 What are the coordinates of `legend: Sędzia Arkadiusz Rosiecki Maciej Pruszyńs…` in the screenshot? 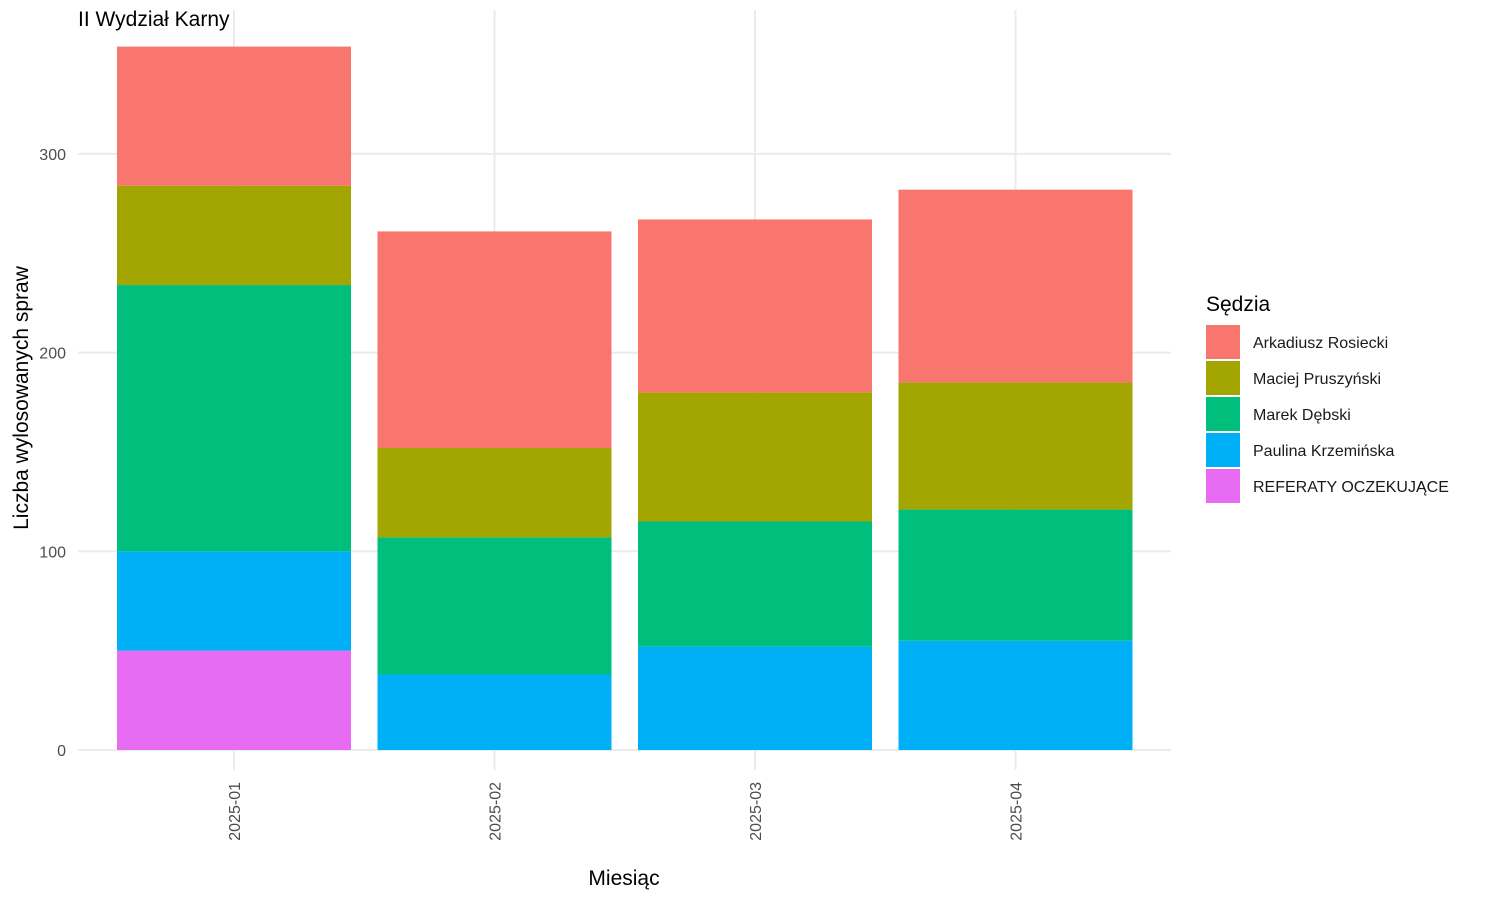 It's located at (1327, 398).